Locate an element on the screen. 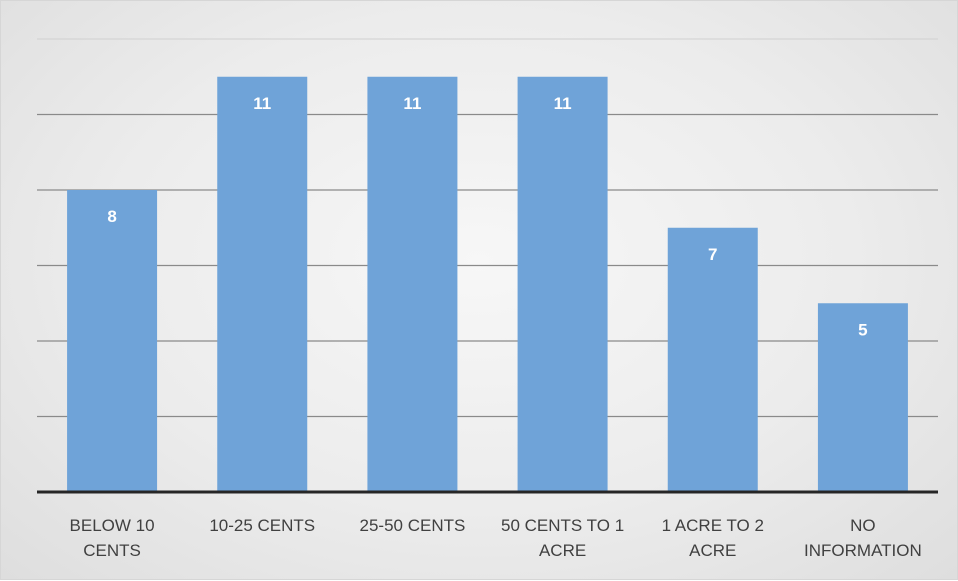  category-label: NO is located at coordinates (863, 525).